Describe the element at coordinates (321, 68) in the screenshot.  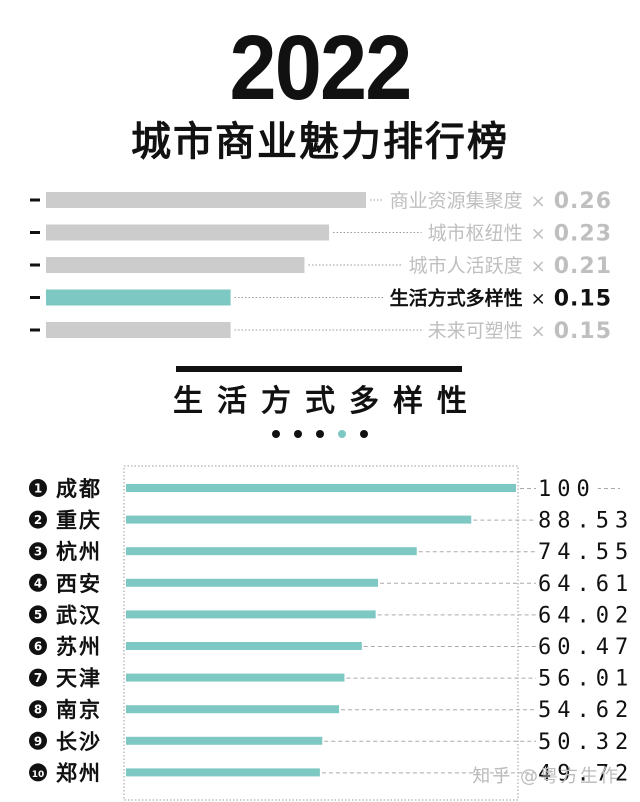
I see `year-title: 2022` at that location.